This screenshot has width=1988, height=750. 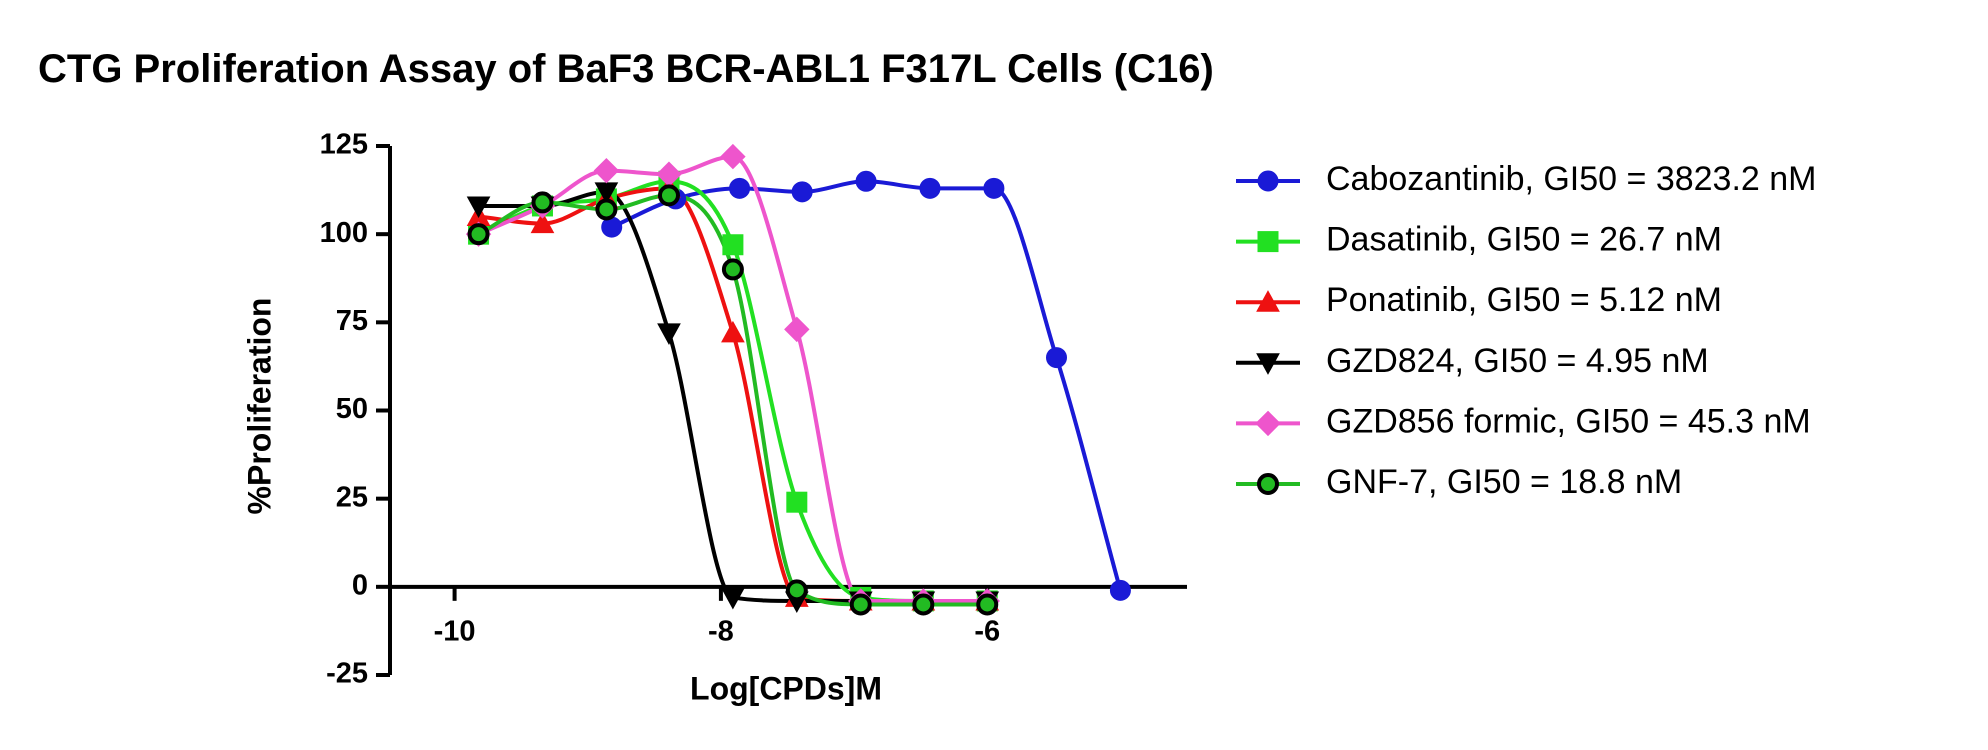 What do you see at coordinates (347, 674) in the screenshot?
I see `y-tick-label: -25` at bounding box center [347, 674].